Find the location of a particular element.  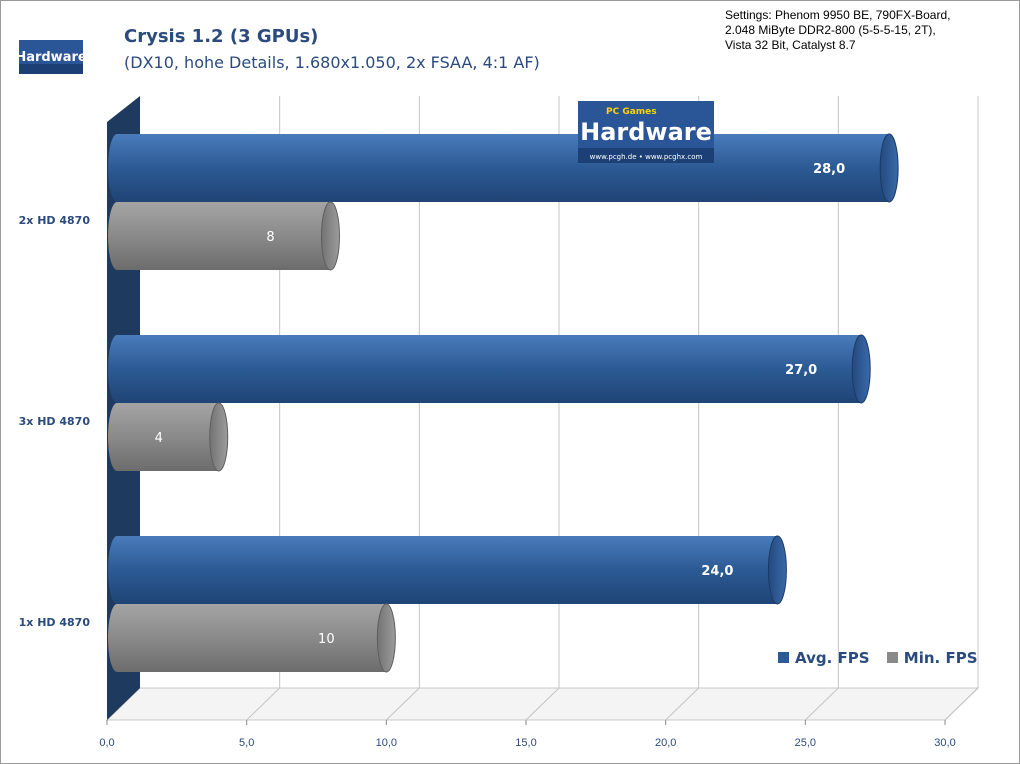

x-tick-label: 5,0 is located at coordinates (246, 743).